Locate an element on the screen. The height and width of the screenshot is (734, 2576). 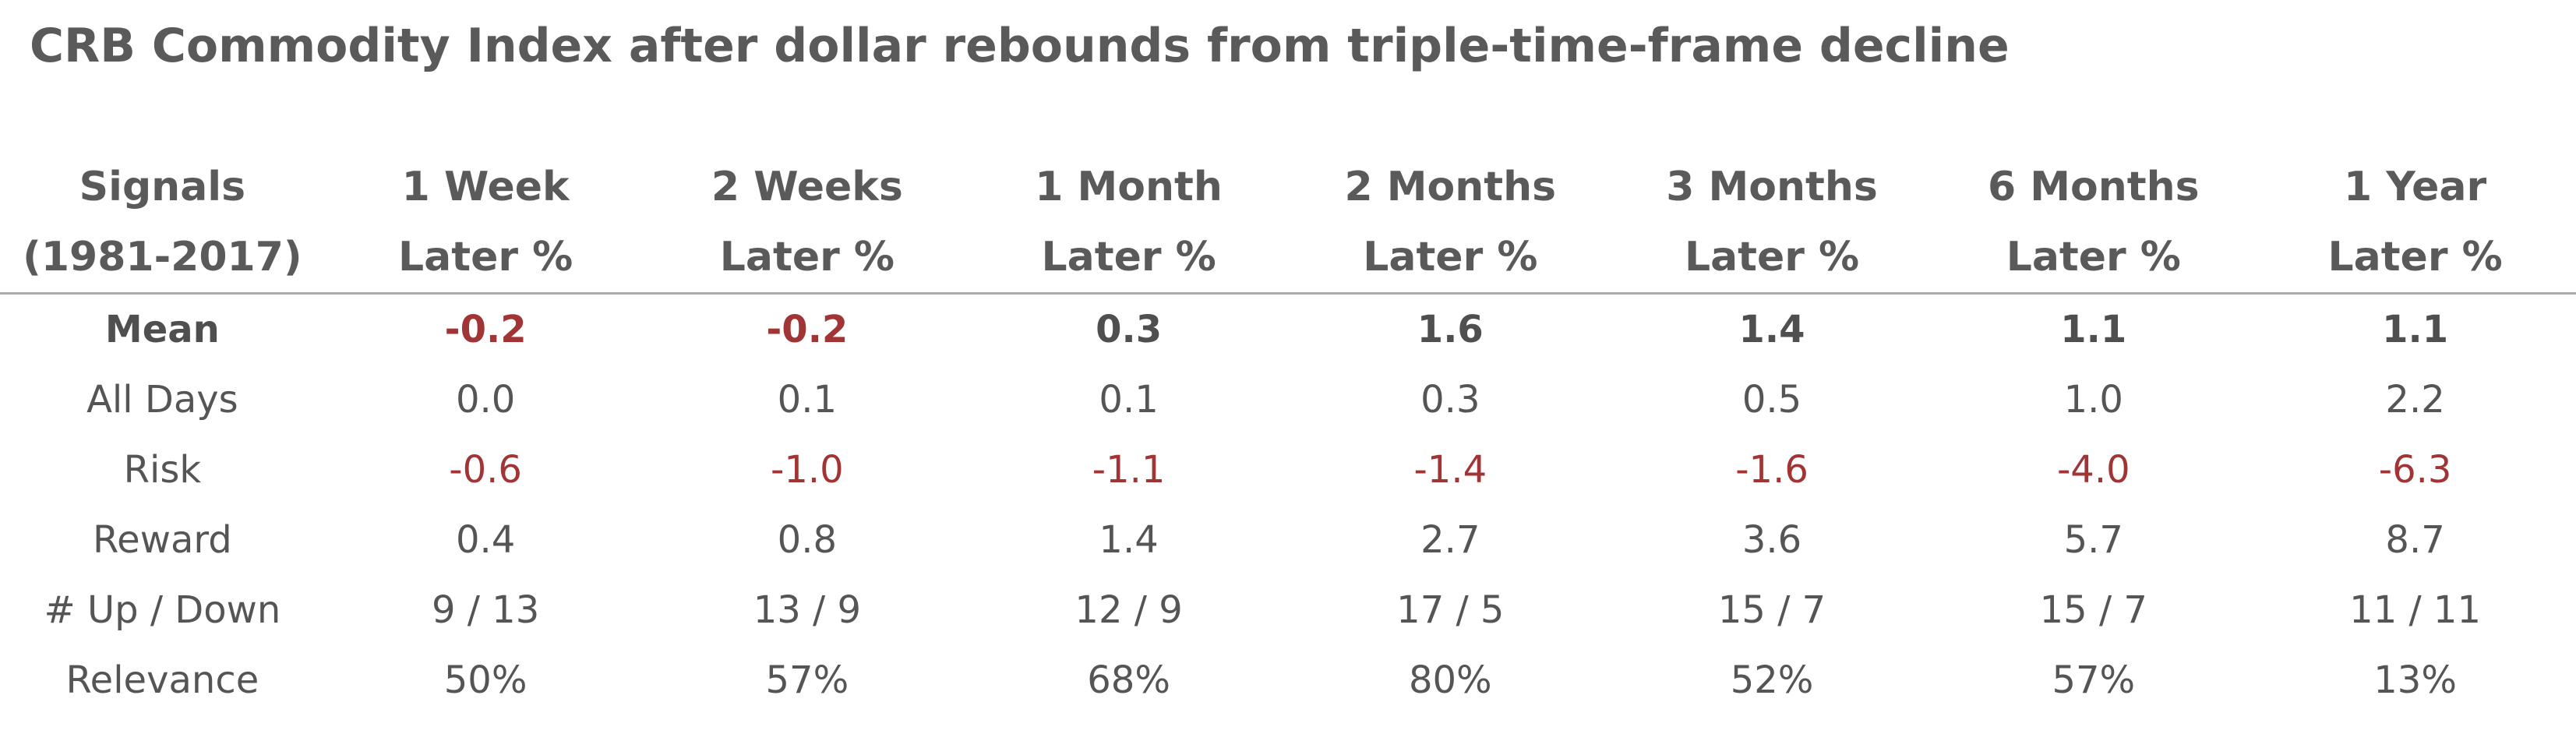
header-line-1: 1 Week is located at coordinates (485, 187).